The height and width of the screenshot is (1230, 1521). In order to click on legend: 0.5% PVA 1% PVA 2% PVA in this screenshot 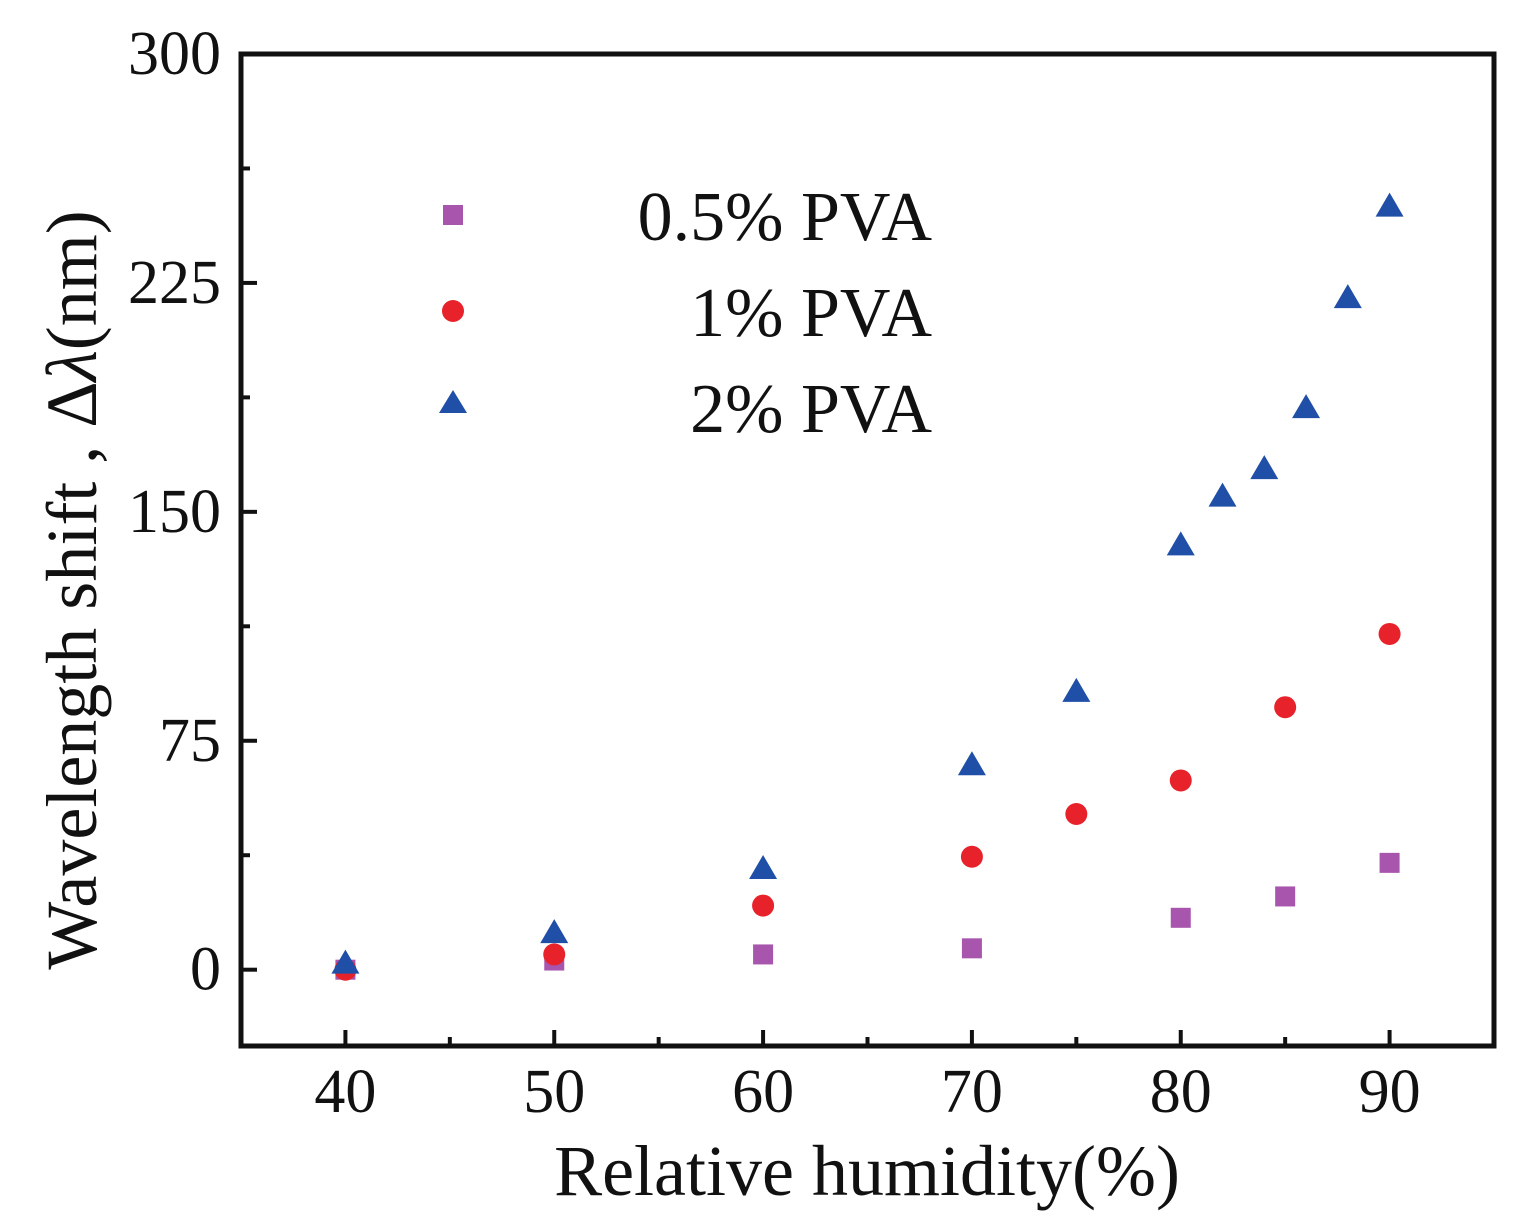, I will do `click(685, 313)`.